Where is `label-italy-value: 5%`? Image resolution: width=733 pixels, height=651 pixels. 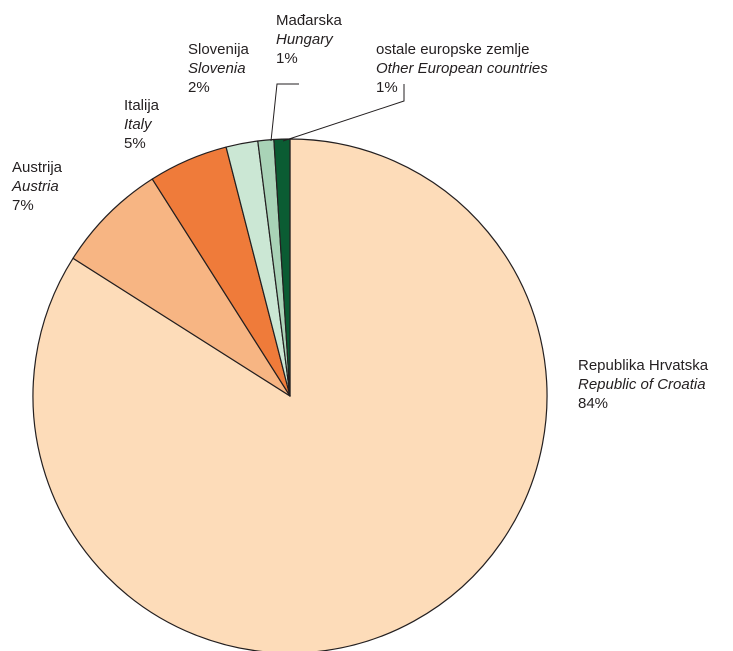 label-italy-value: 5% is located at coordinates (135, 143).